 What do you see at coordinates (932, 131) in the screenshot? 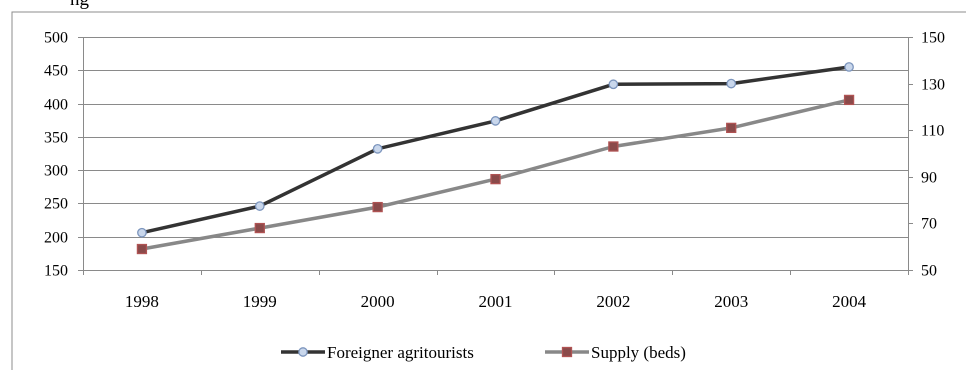
I see `right-tick-label: 110` at bounding box center [932, 131].